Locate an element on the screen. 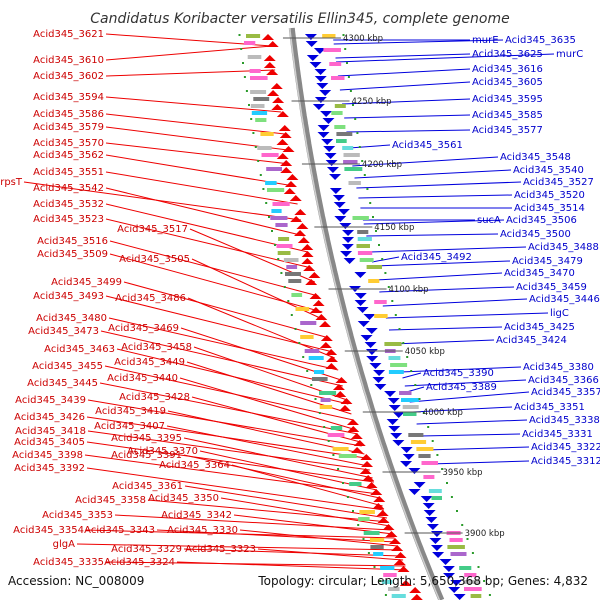 The height and width of the screenshot is (600, 600). gene-label-reverse: Acid345_3390 is located at coordinates (458, 373).